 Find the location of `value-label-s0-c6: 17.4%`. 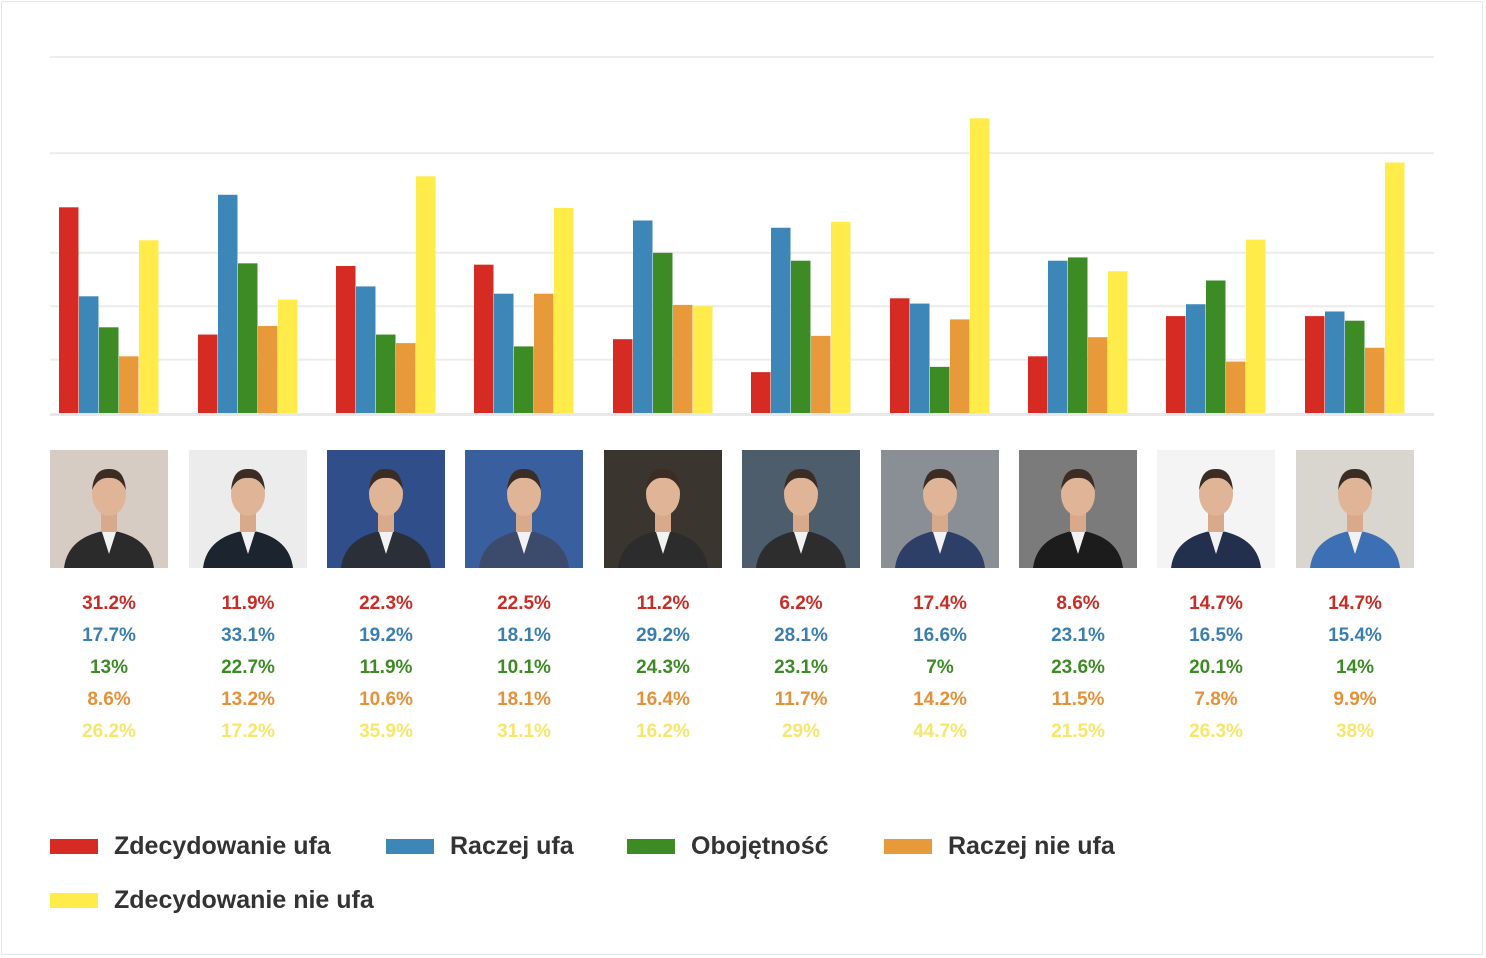

value-label-s0-c6: 17.4% is located at coordinates (940, 603).